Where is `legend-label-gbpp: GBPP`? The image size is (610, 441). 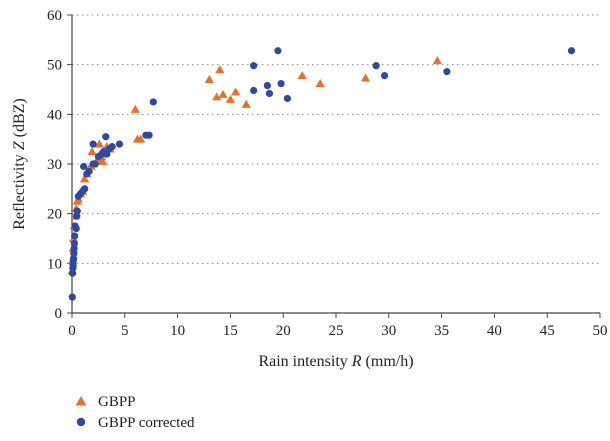 legend-label-gbpp: GBPP is located at coordinates (117, 402).